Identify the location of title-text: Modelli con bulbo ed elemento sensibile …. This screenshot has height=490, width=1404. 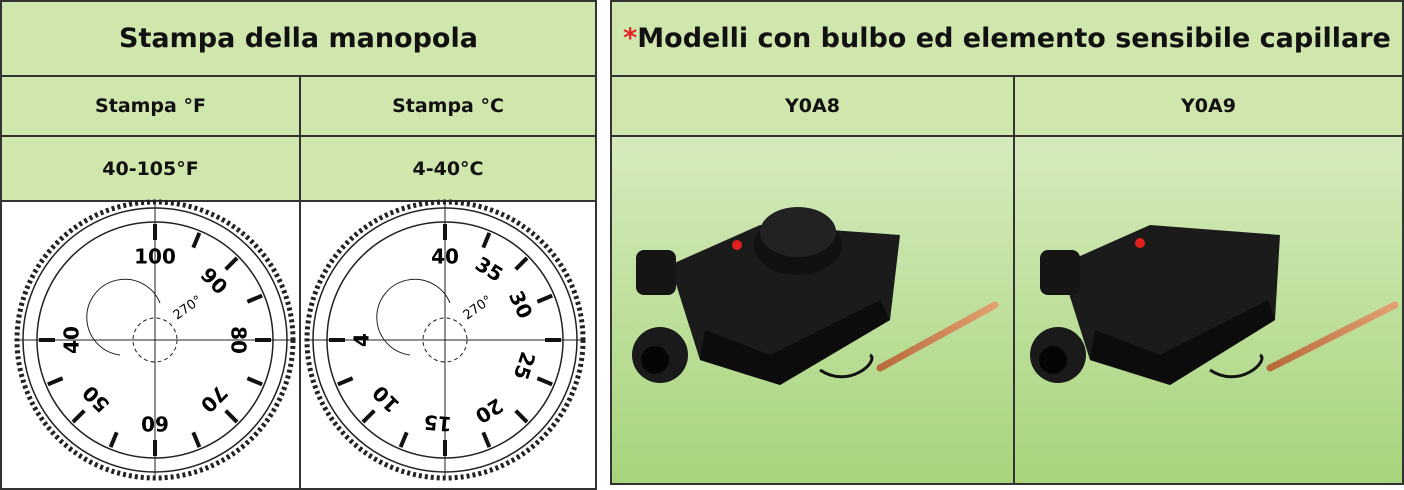
(1014, 38).